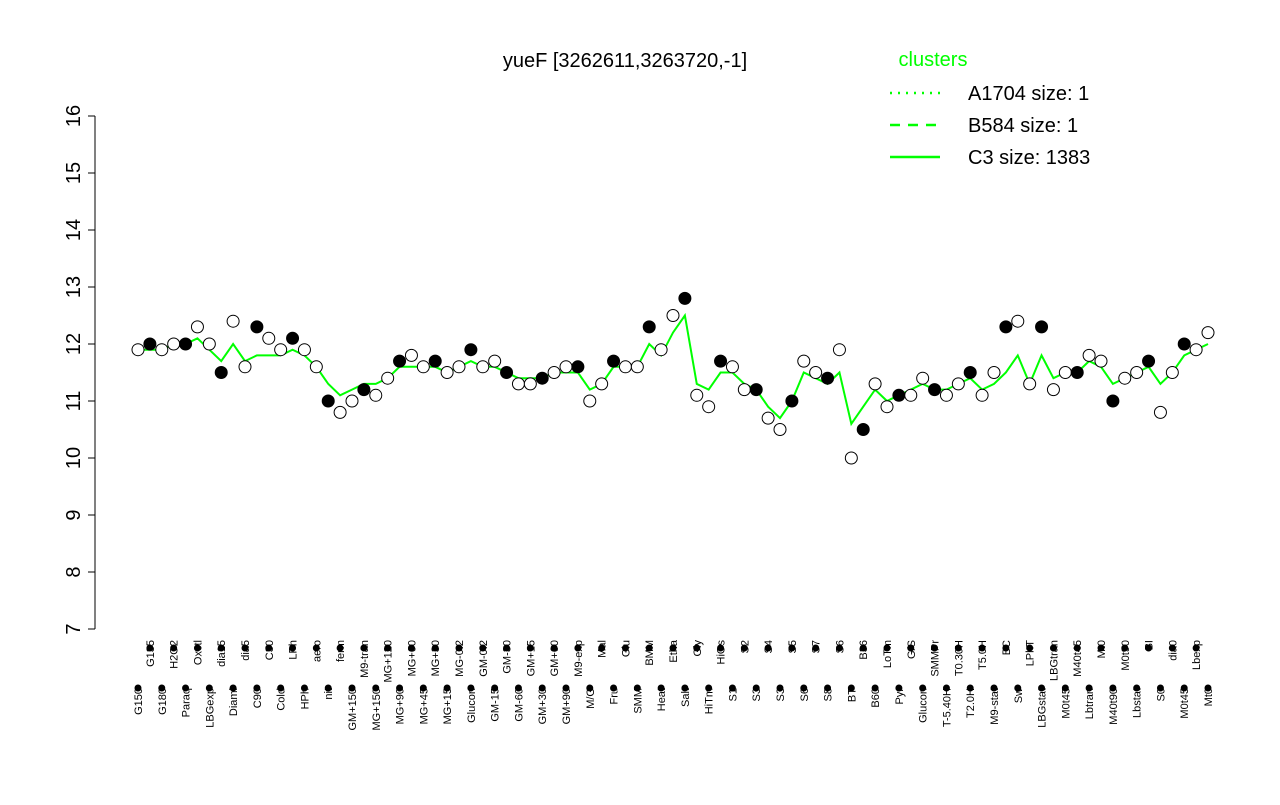  I want to click on x-tick-label: Diami, so click(234, 702).